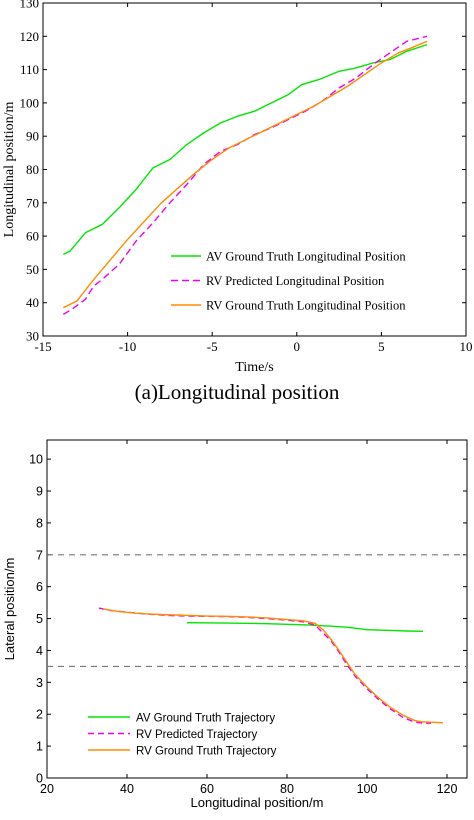  Describe the element at coordinates (212, 346) in the screenshot. I see `x-tick-label: -5` at that location.